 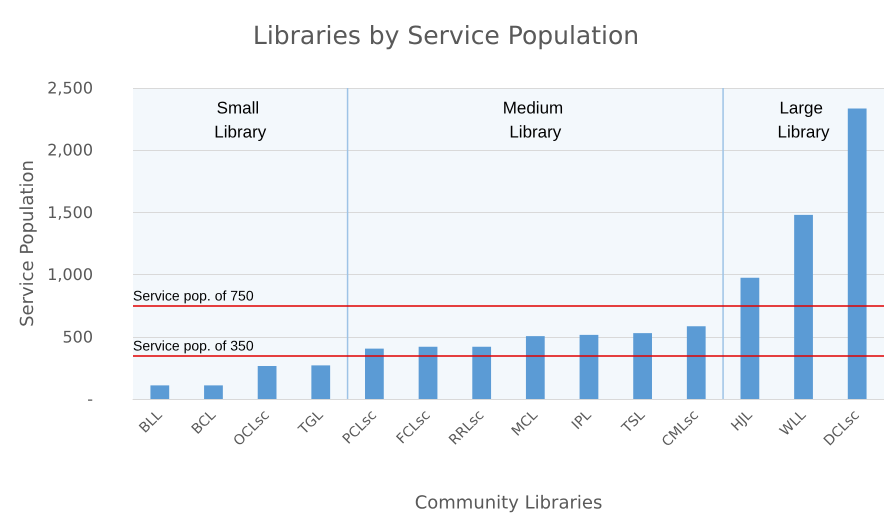 I want to click on band-label: Medium Library, so click(x=535, y=120).